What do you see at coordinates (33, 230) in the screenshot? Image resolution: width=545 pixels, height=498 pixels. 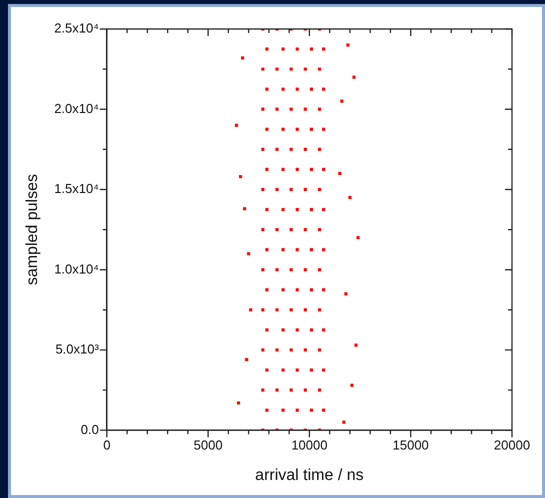 I see `y-axis-title: sampled pulses` at bounding box center [33, 230].